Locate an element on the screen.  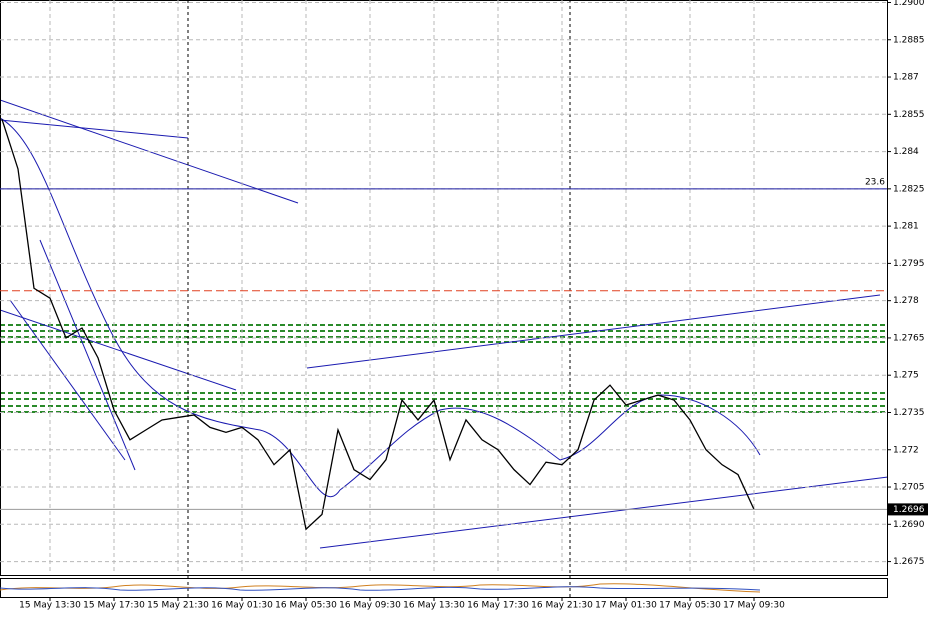
x-tick-label: 16 May 17:30 is located at coordinates (498, 606).